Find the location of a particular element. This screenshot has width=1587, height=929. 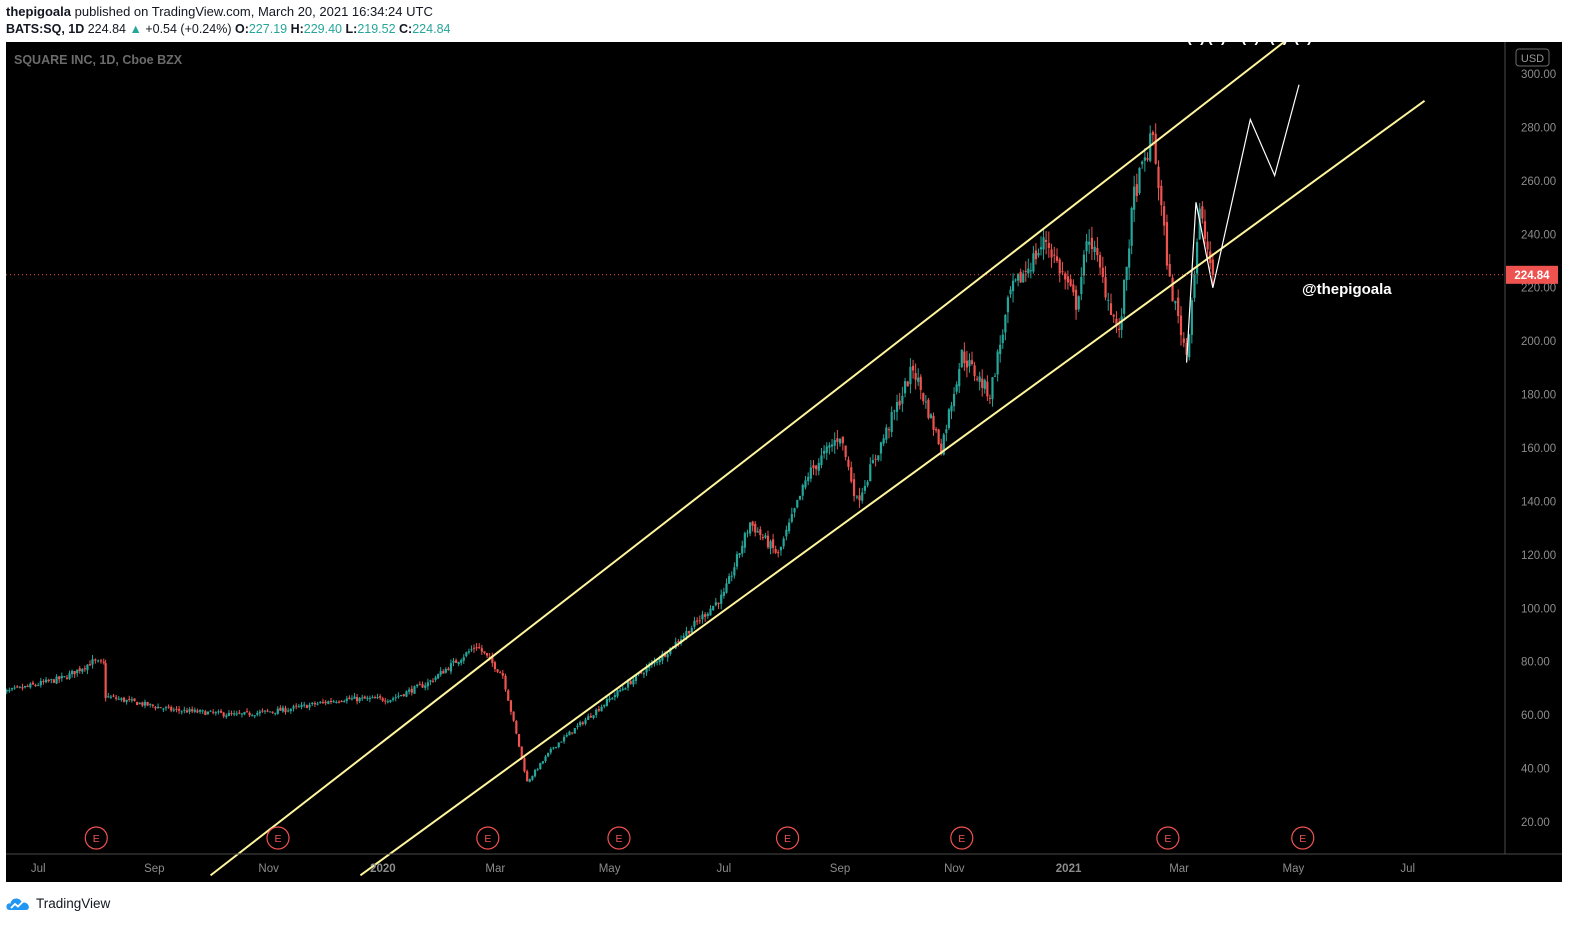

open-value: 227.19 is located at coordinates (268, 29).